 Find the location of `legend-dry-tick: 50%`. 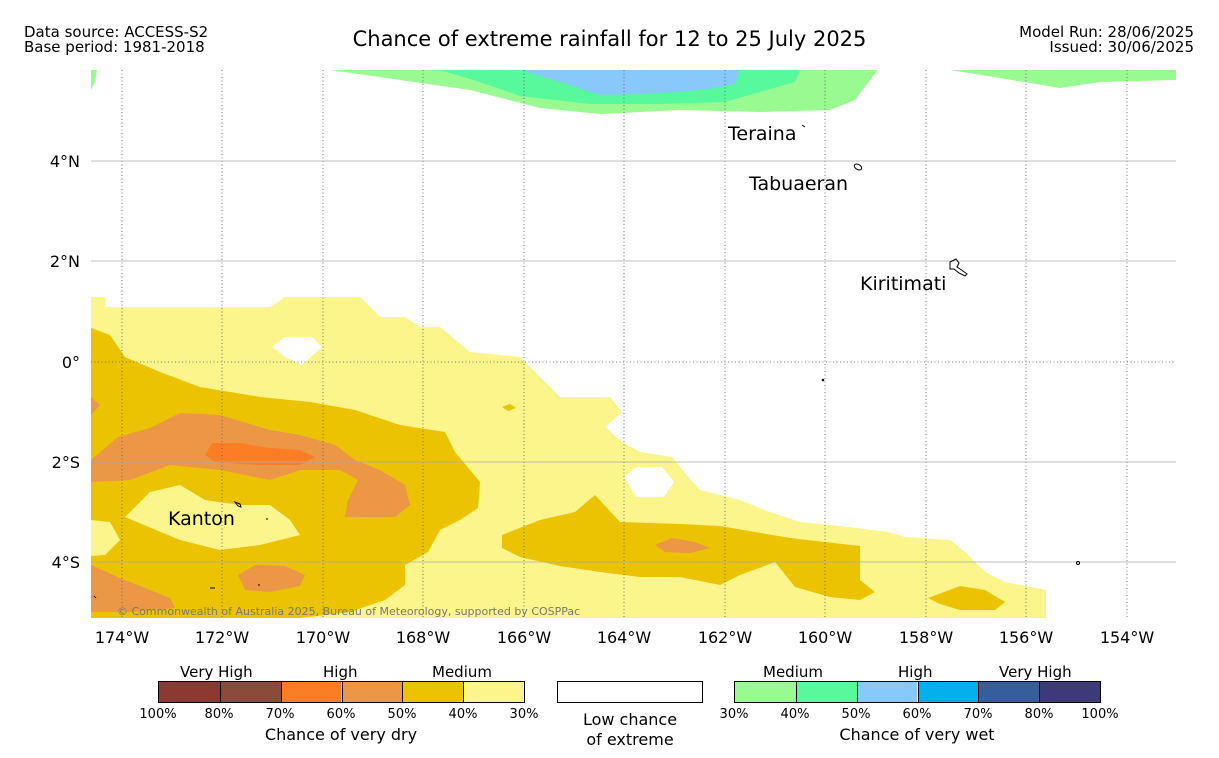

legend-dry-tick: 50% is located at coordinates (402, 714).